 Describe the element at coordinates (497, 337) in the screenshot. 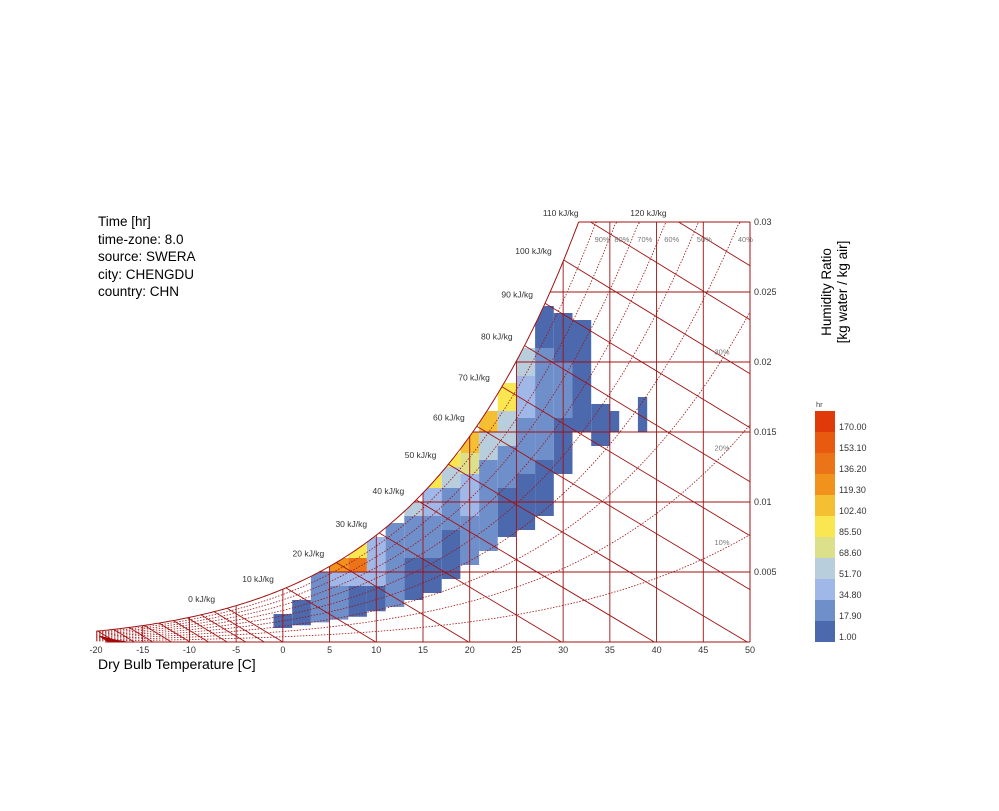

I see `enthalpy-label: 80 kJ/kg` at that location.